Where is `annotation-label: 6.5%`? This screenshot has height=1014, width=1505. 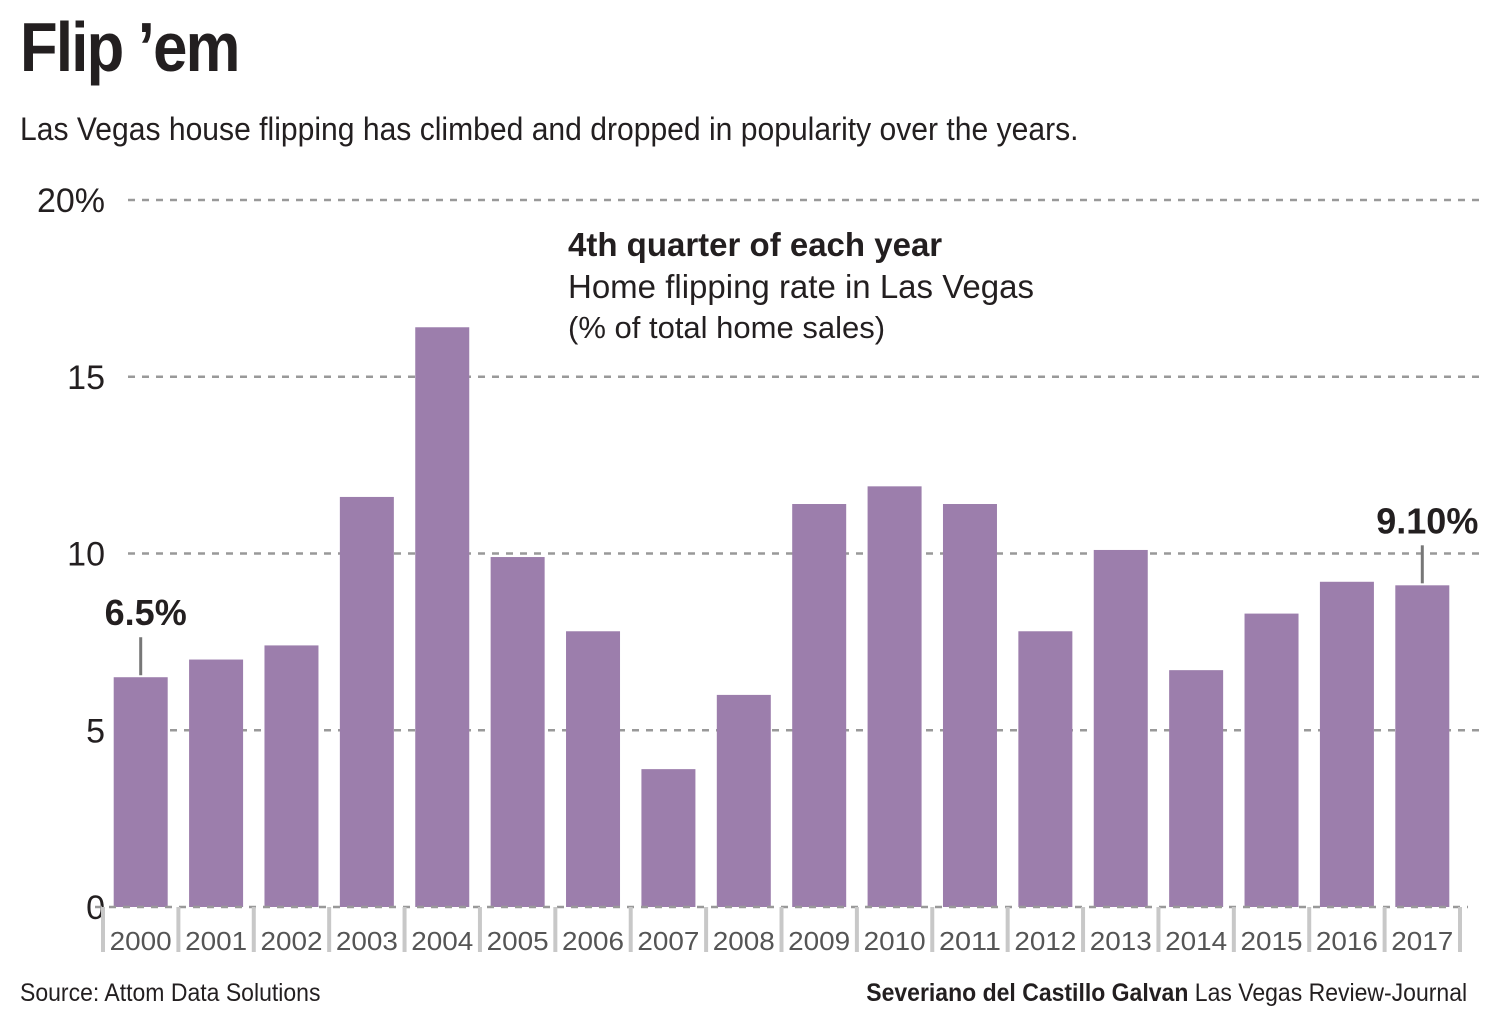
annotation-label: 6.5% is located at coordinates (146, 612).